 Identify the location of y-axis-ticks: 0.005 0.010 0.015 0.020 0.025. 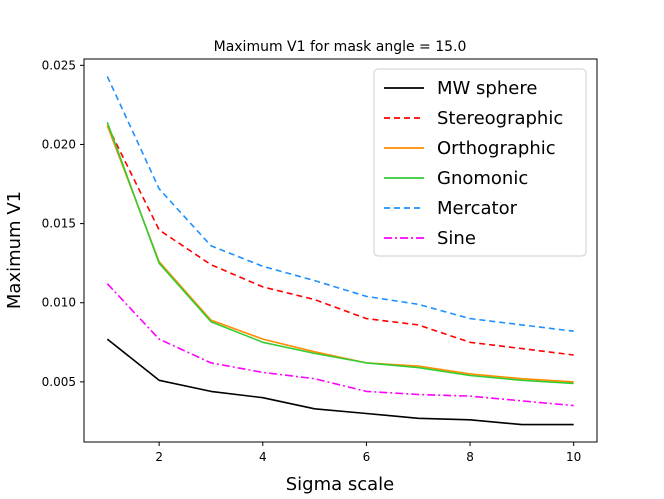
(63, 223).